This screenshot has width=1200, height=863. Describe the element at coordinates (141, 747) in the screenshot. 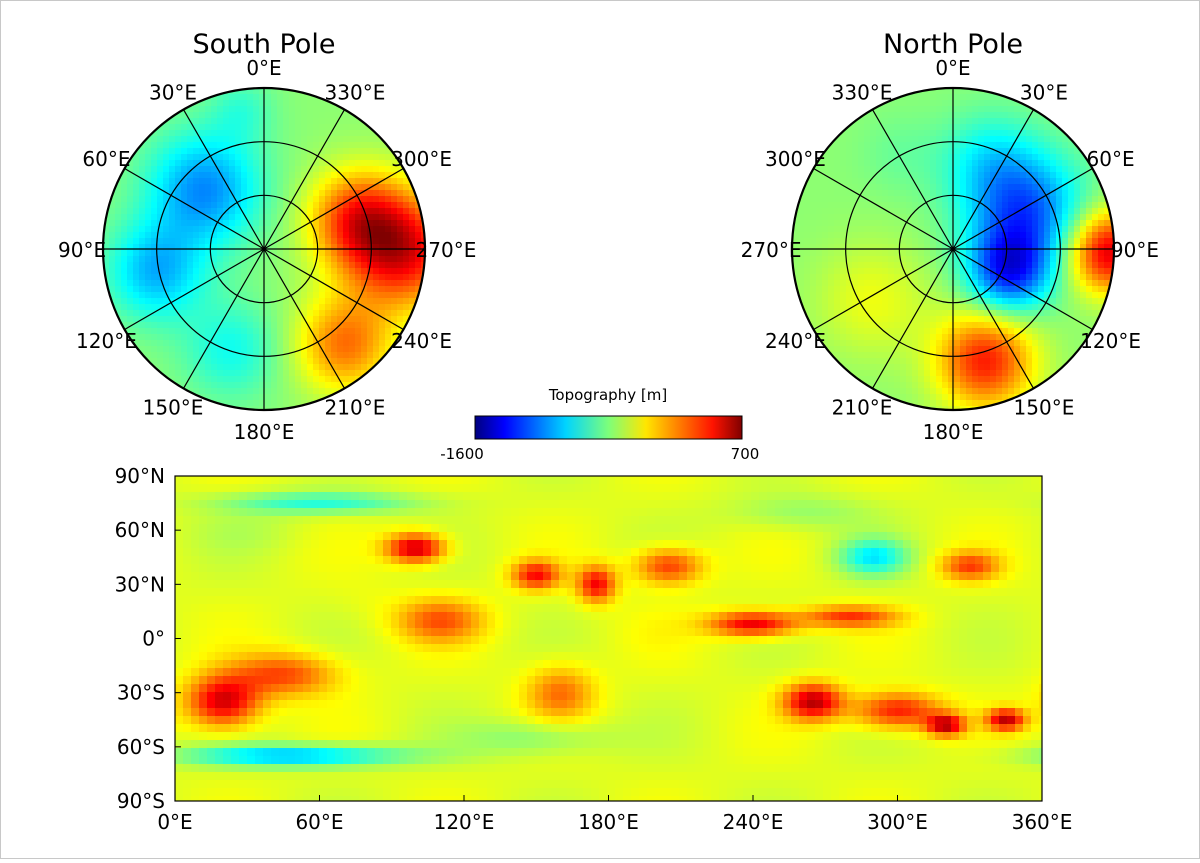

I see `y-tick-label: 60°S` at that location.